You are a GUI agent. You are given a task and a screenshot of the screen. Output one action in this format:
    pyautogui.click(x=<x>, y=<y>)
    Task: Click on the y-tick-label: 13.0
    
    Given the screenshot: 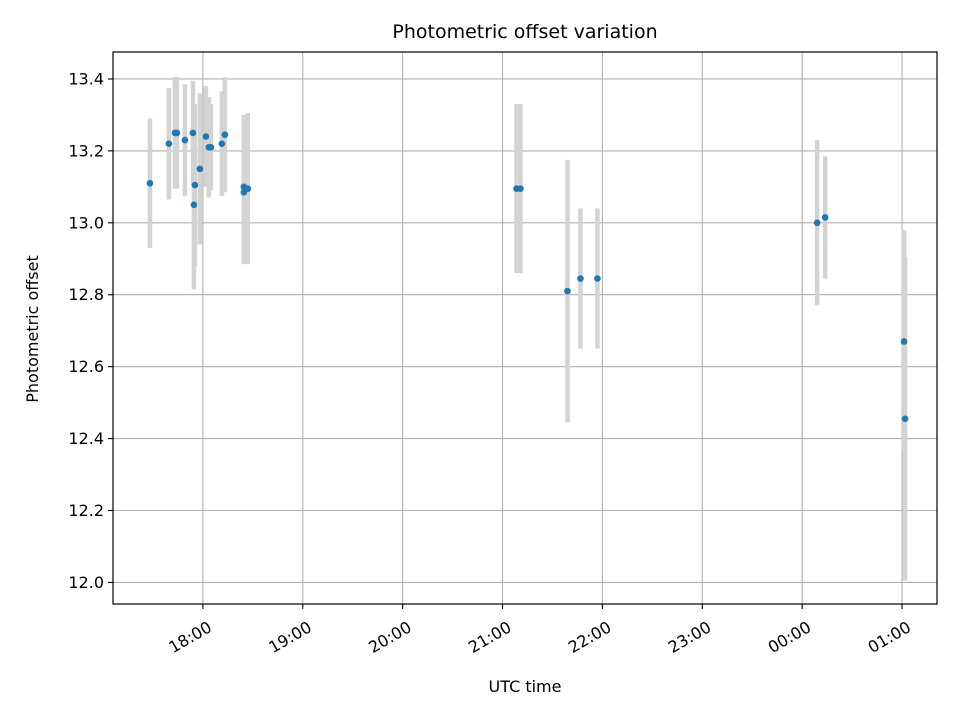 What is the action you would take?
    pyautogui.click(x=86, y=222)
    